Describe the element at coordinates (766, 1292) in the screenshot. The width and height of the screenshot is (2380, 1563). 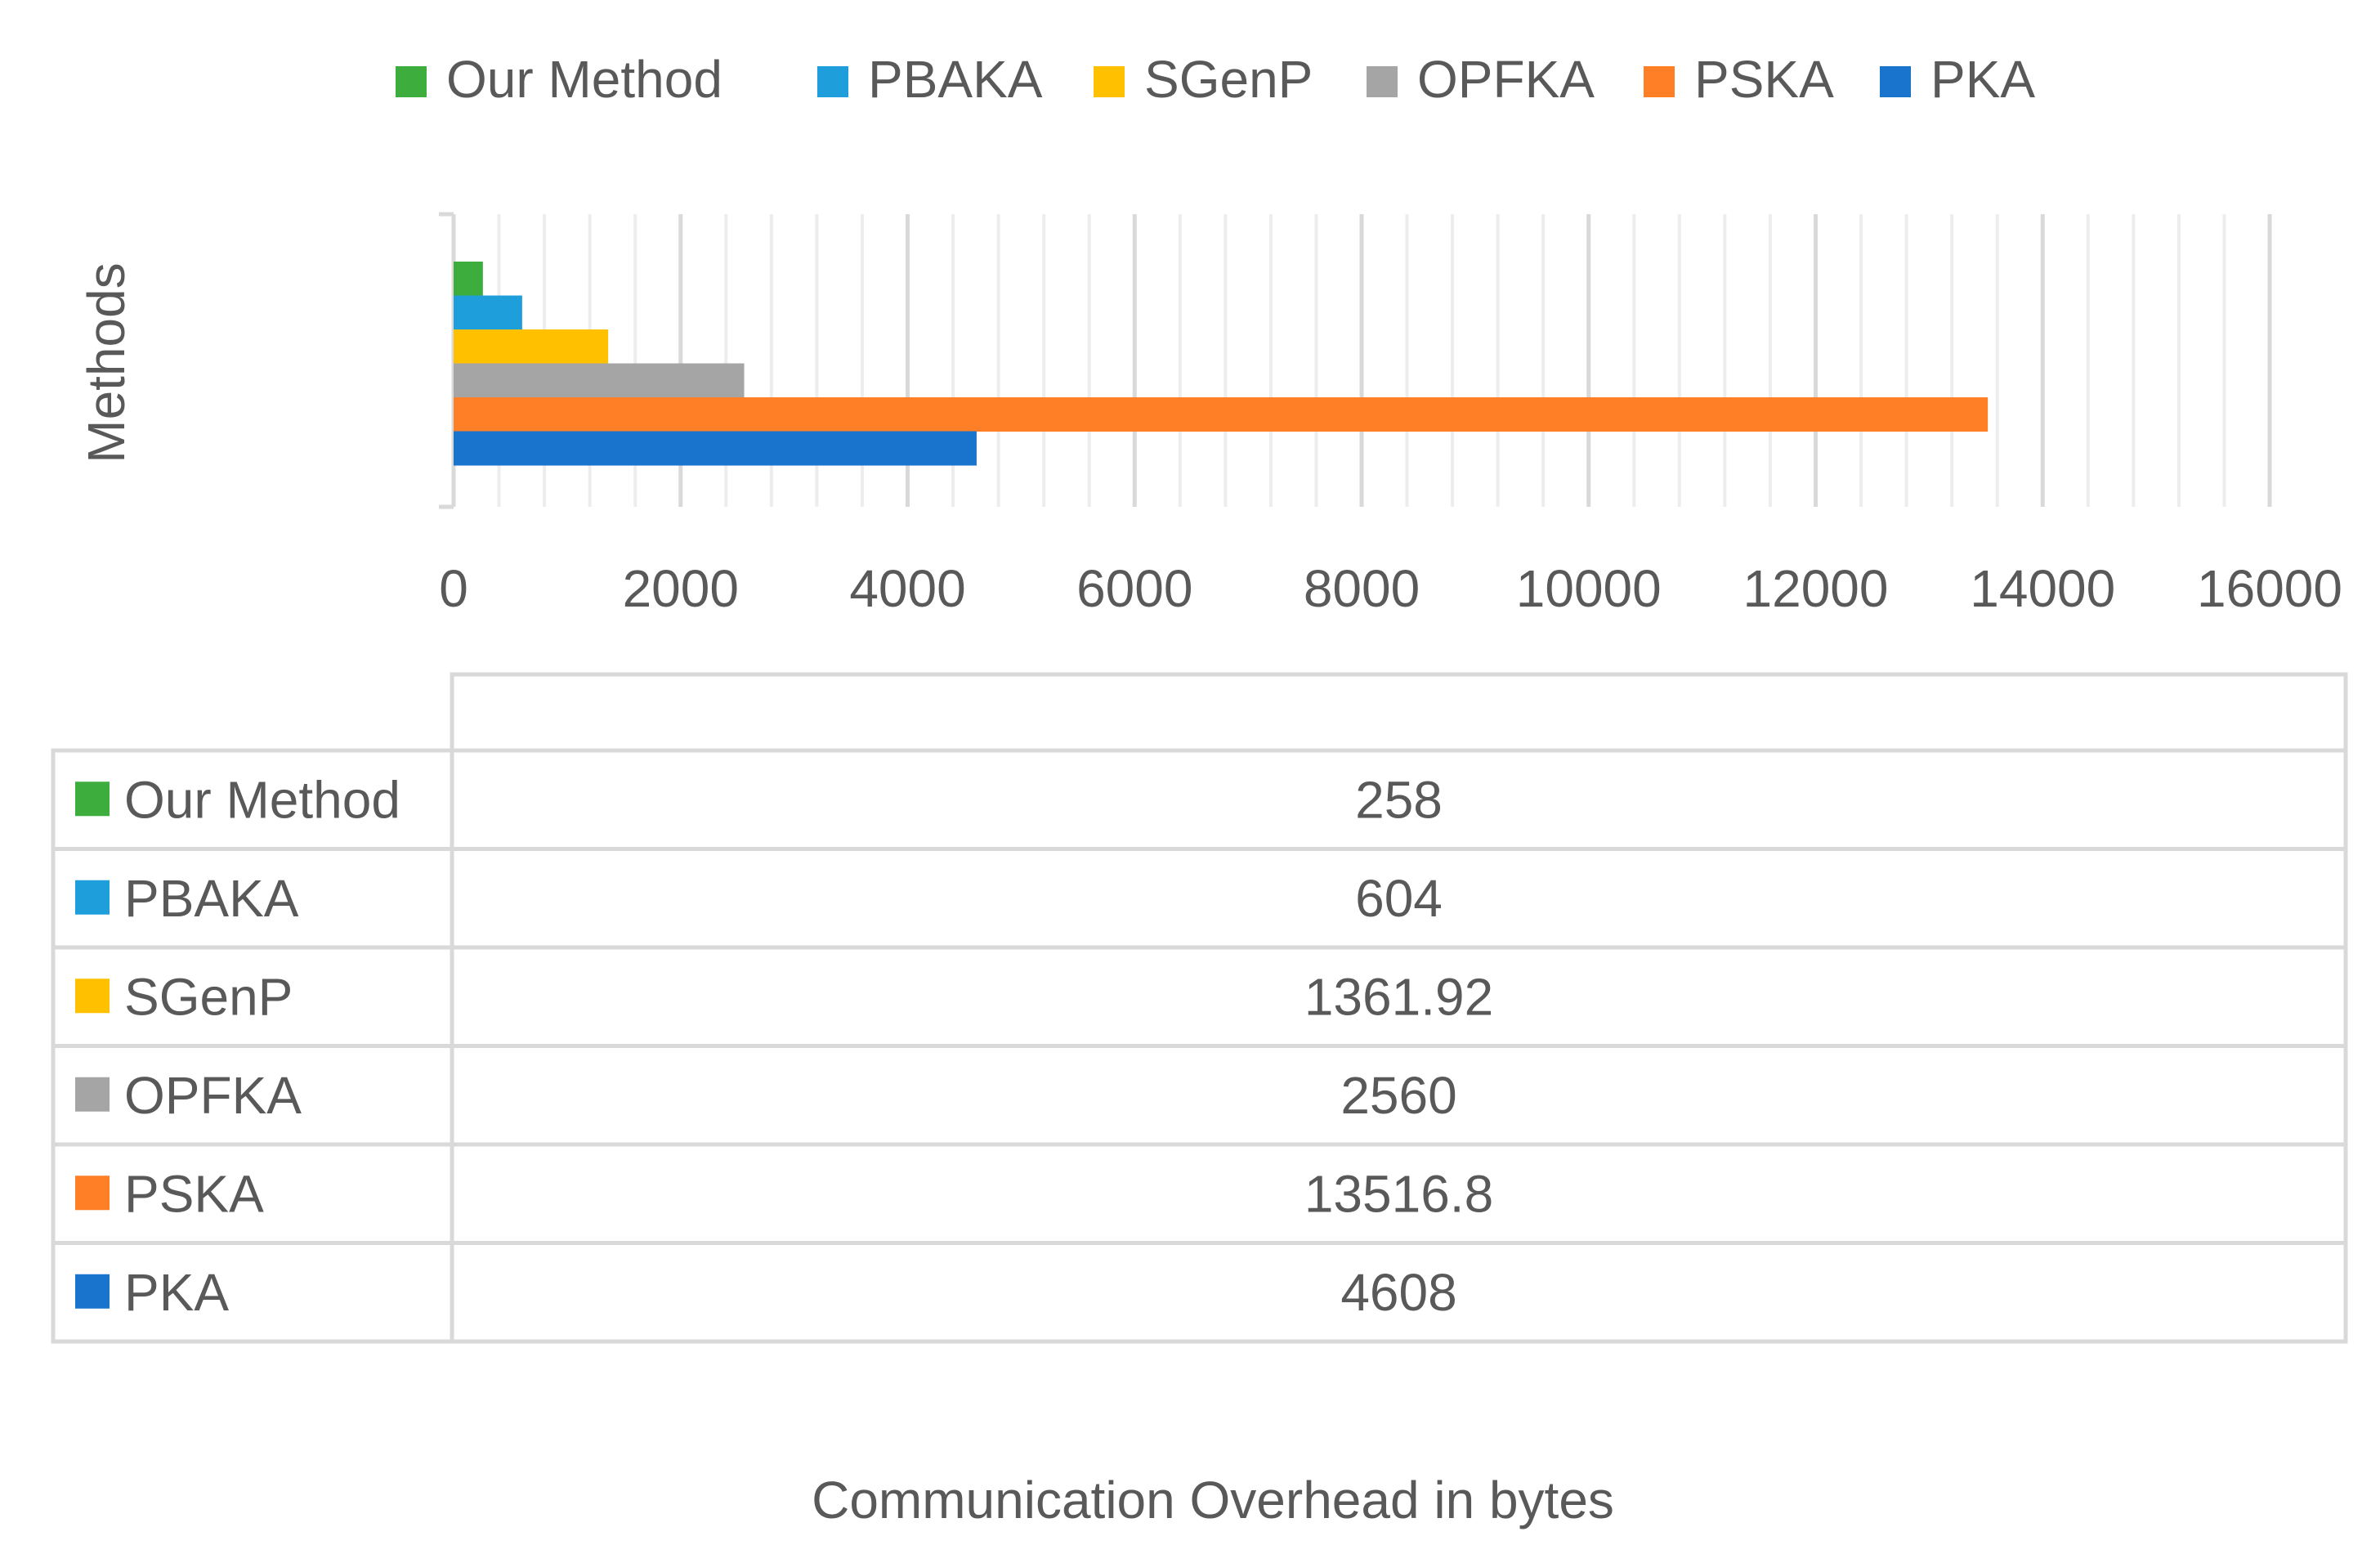
I see `table-row: PKA 4608` at that location.